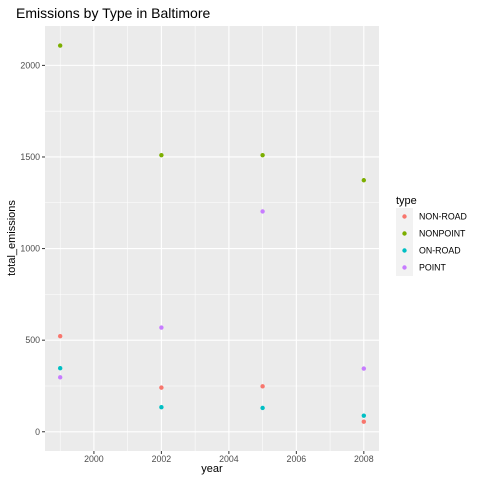  I want to click on x-axis-ticks: 2000 2002 2004 2006 2008, so click(229, 457).